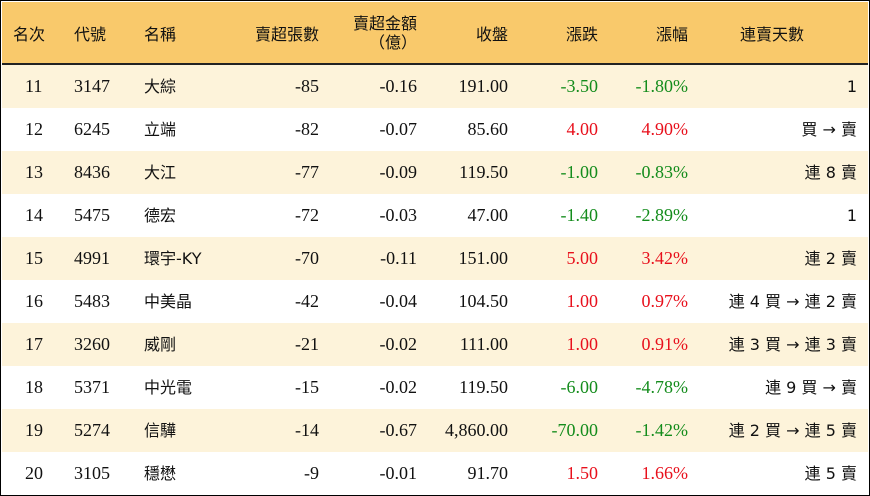  I want to click on cell-net-sell-lots: -77, so click(307, 172).